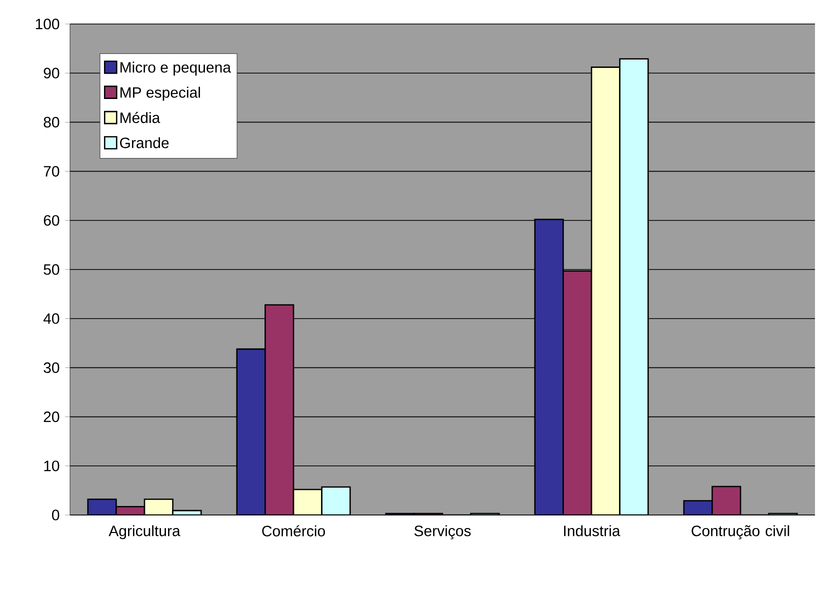 The width and height of the screenshot is (816, 597). I want to click on y-tick-label: 10, so click(52, 466).